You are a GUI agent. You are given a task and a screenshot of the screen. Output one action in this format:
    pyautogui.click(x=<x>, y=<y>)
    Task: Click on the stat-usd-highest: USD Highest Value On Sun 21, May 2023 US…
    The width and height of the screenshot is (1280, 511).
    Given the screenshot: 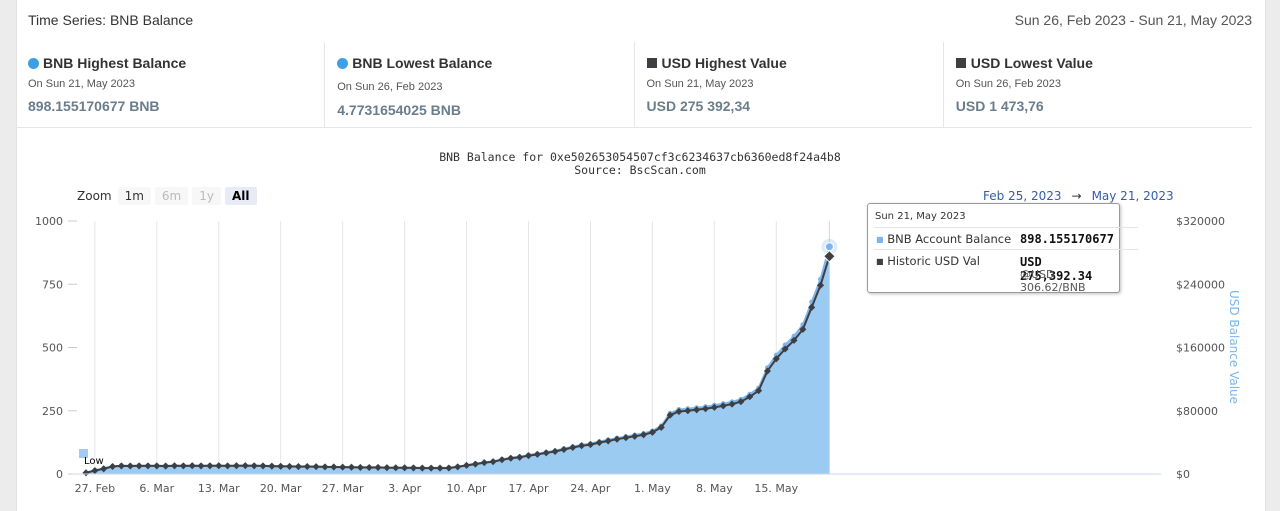 What is the action you would take?
    pyautogui.click(x=789, y=84)
    